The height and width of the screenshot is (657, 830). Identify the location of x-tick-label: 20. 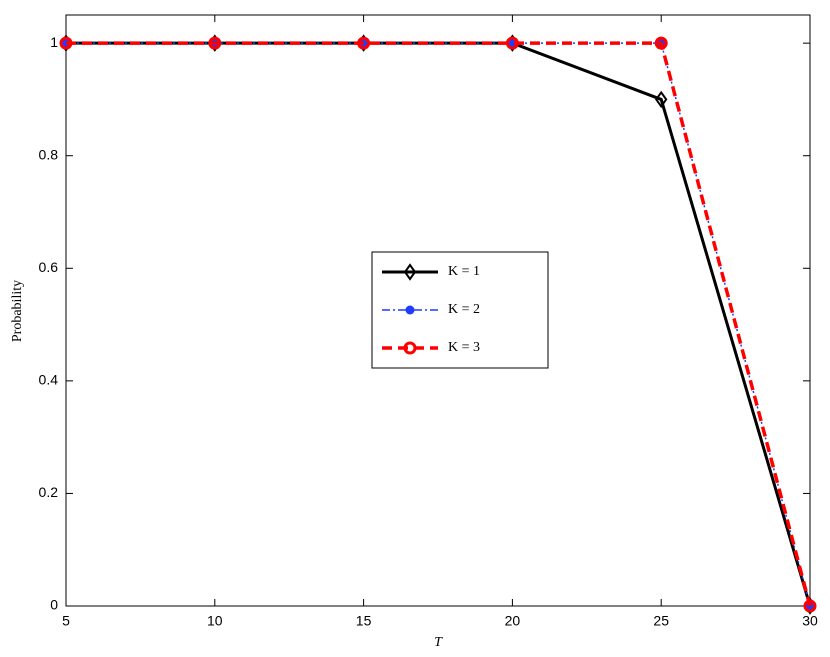
(513, 621).